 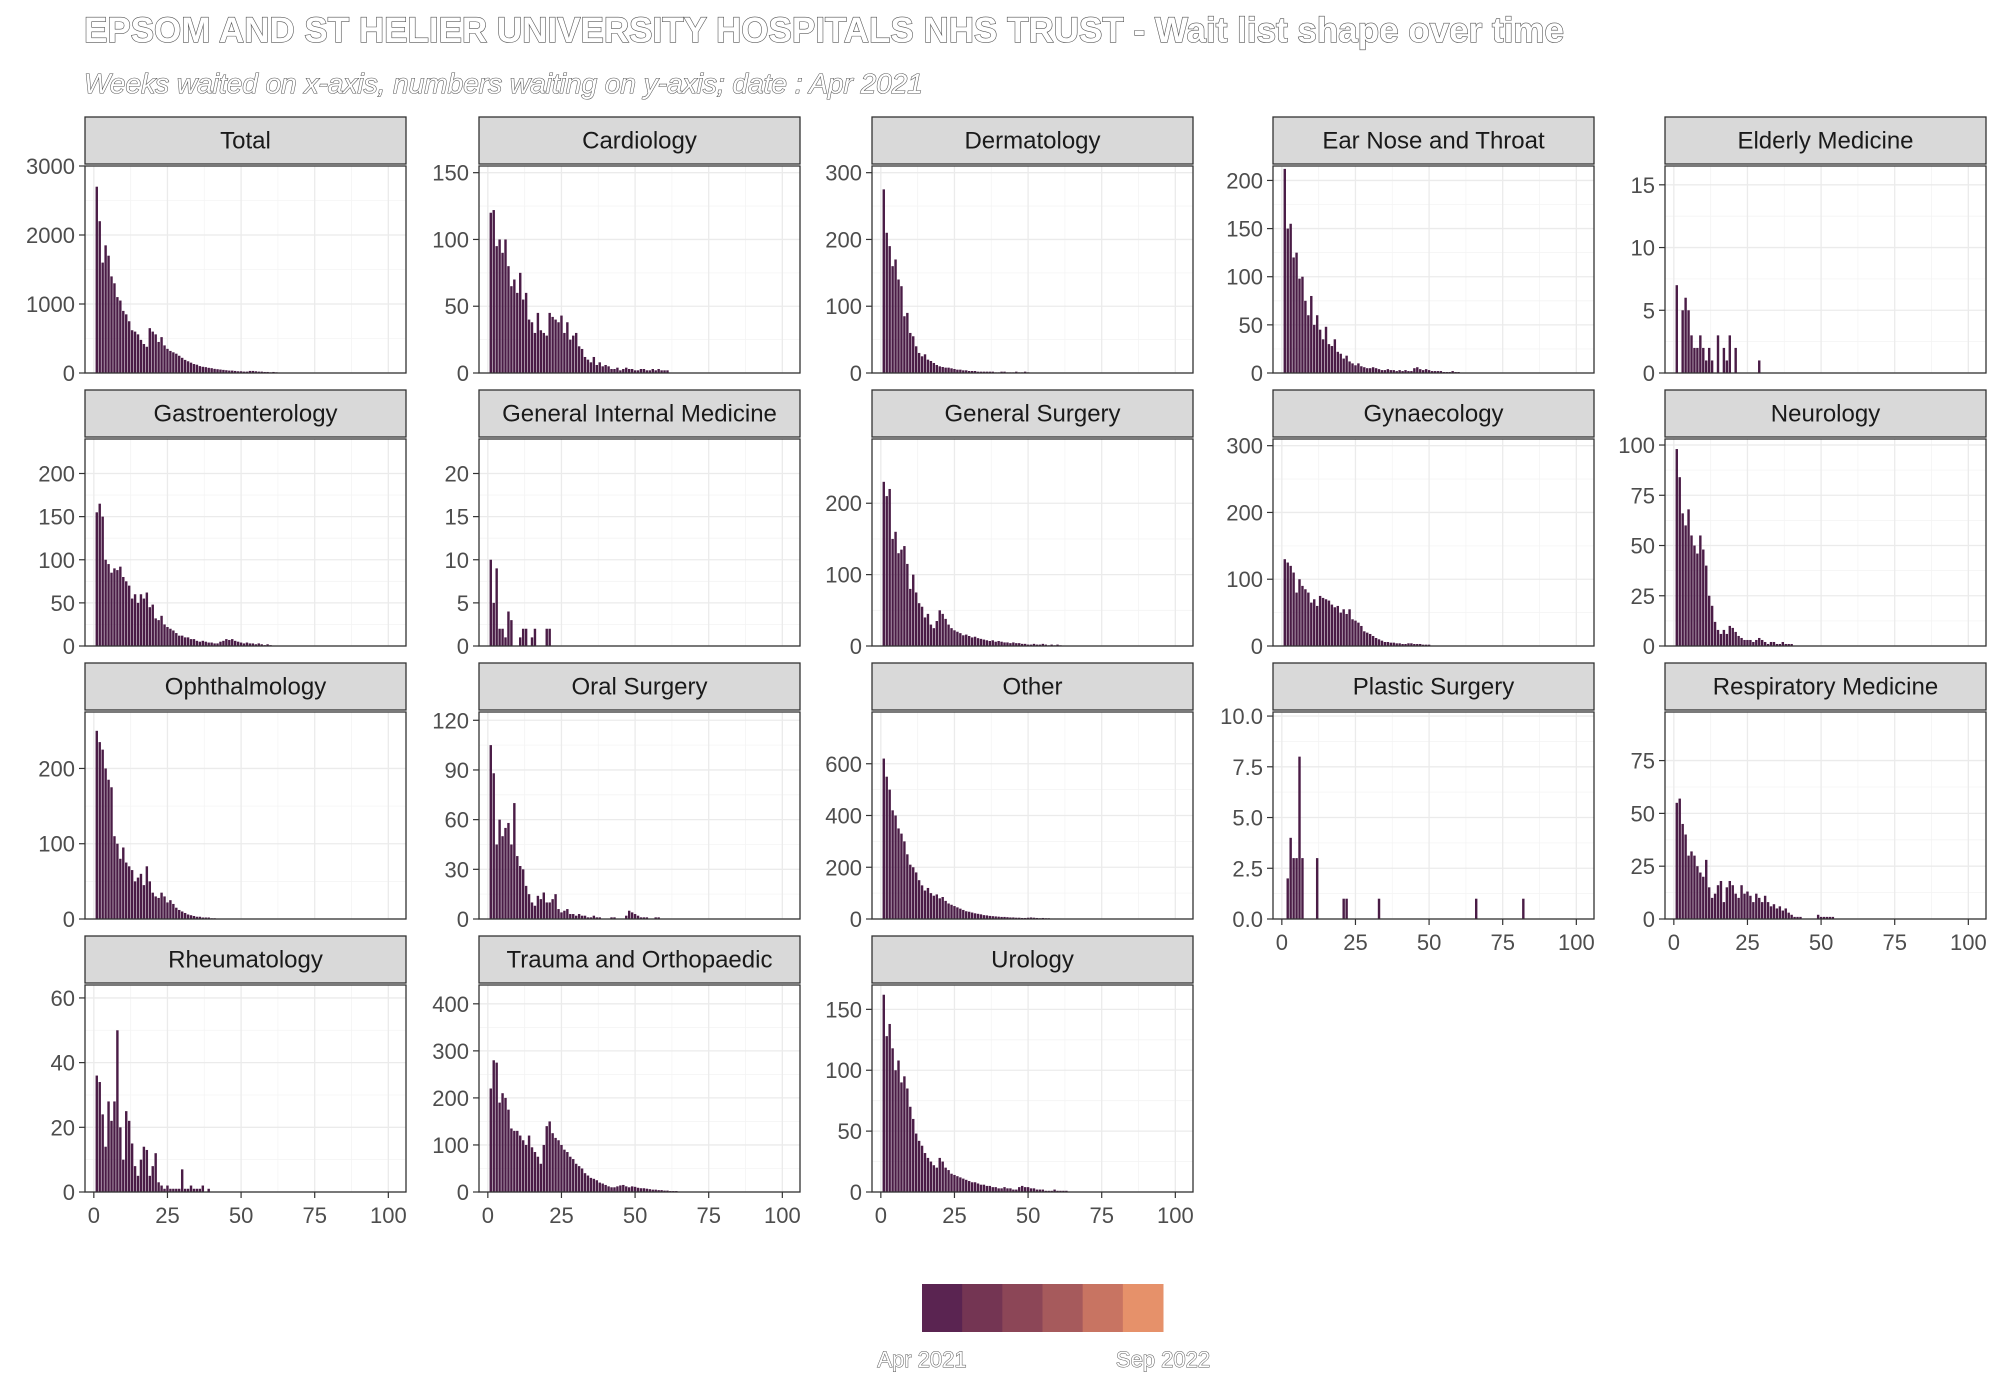 What do you see at coordinates (1032, 959) in the screenshot?
I see `strip-background` at bounding box center [1032, 959].